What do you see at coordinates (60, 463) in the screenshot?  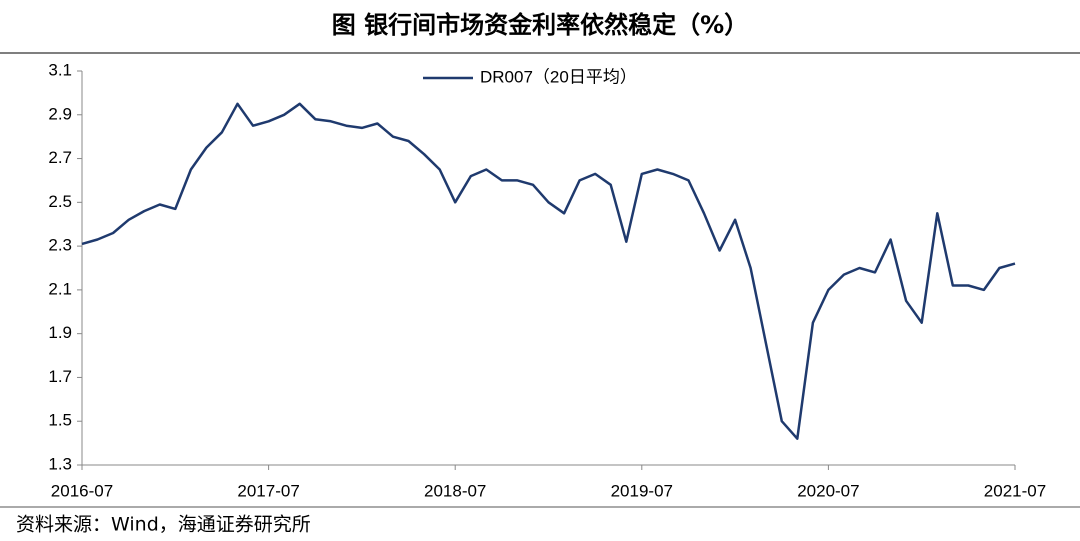 I see `y-tick-label: 1.3` at bounding box center [60, 463].